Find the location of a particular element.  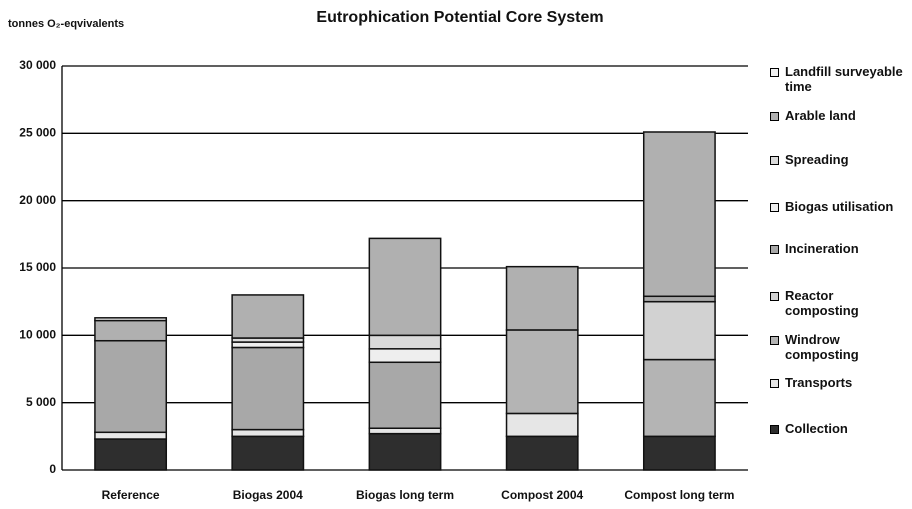

legend-item: Collection is located at coordinates (839, 428).